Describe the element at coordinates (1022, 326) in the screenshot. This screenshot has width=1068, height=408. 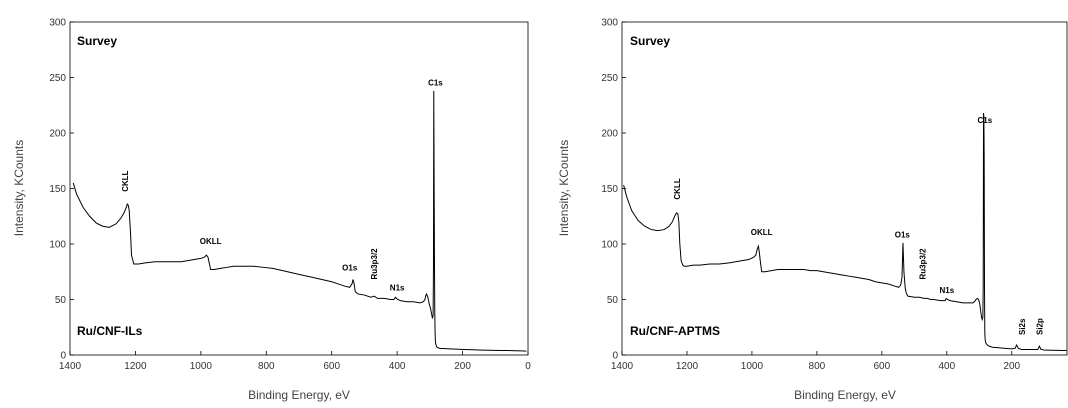
I see `peak-label: Si2s` at that location.